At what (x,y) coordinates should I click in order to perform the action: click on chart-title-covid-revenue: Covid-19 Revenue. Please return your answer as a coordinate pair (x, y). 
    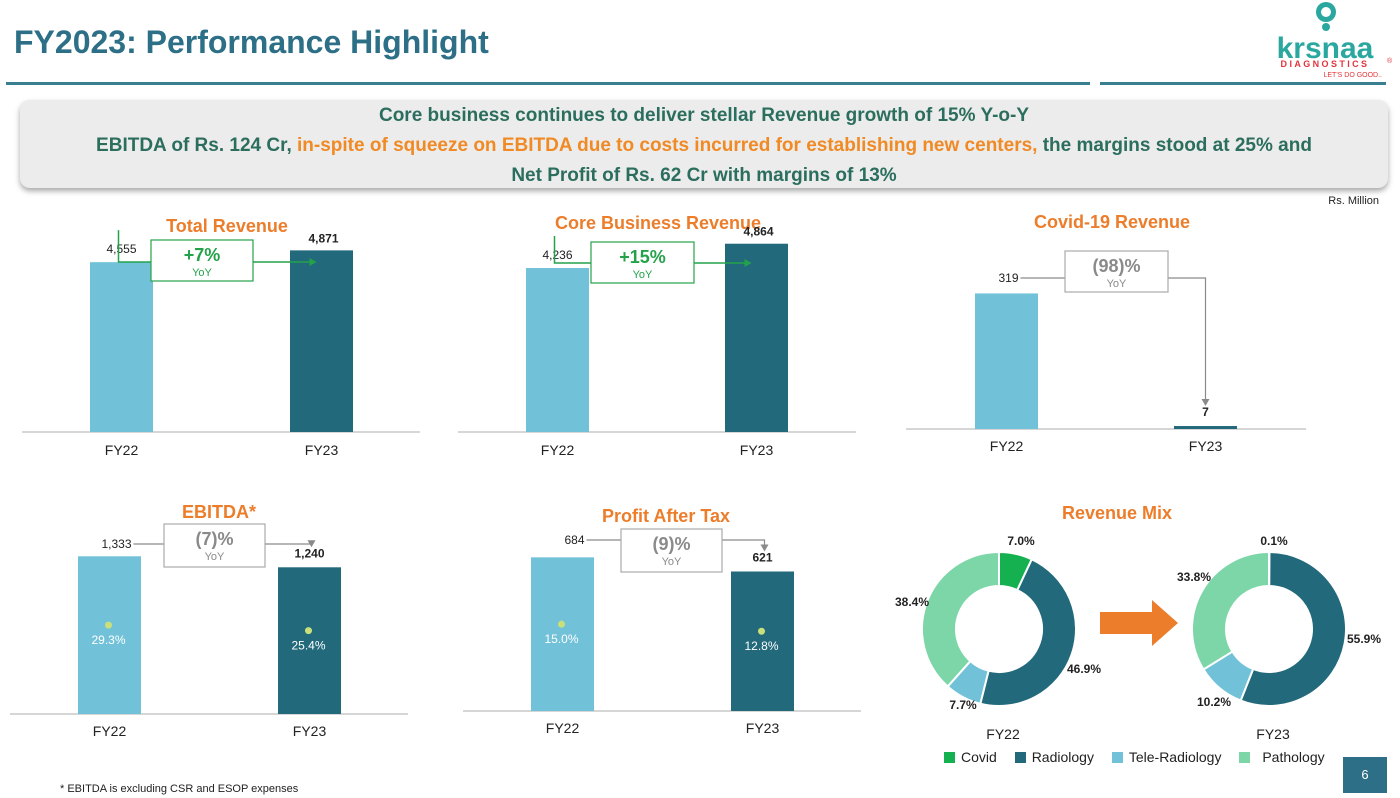
    Looking at the image, I should click on (1112, 222).